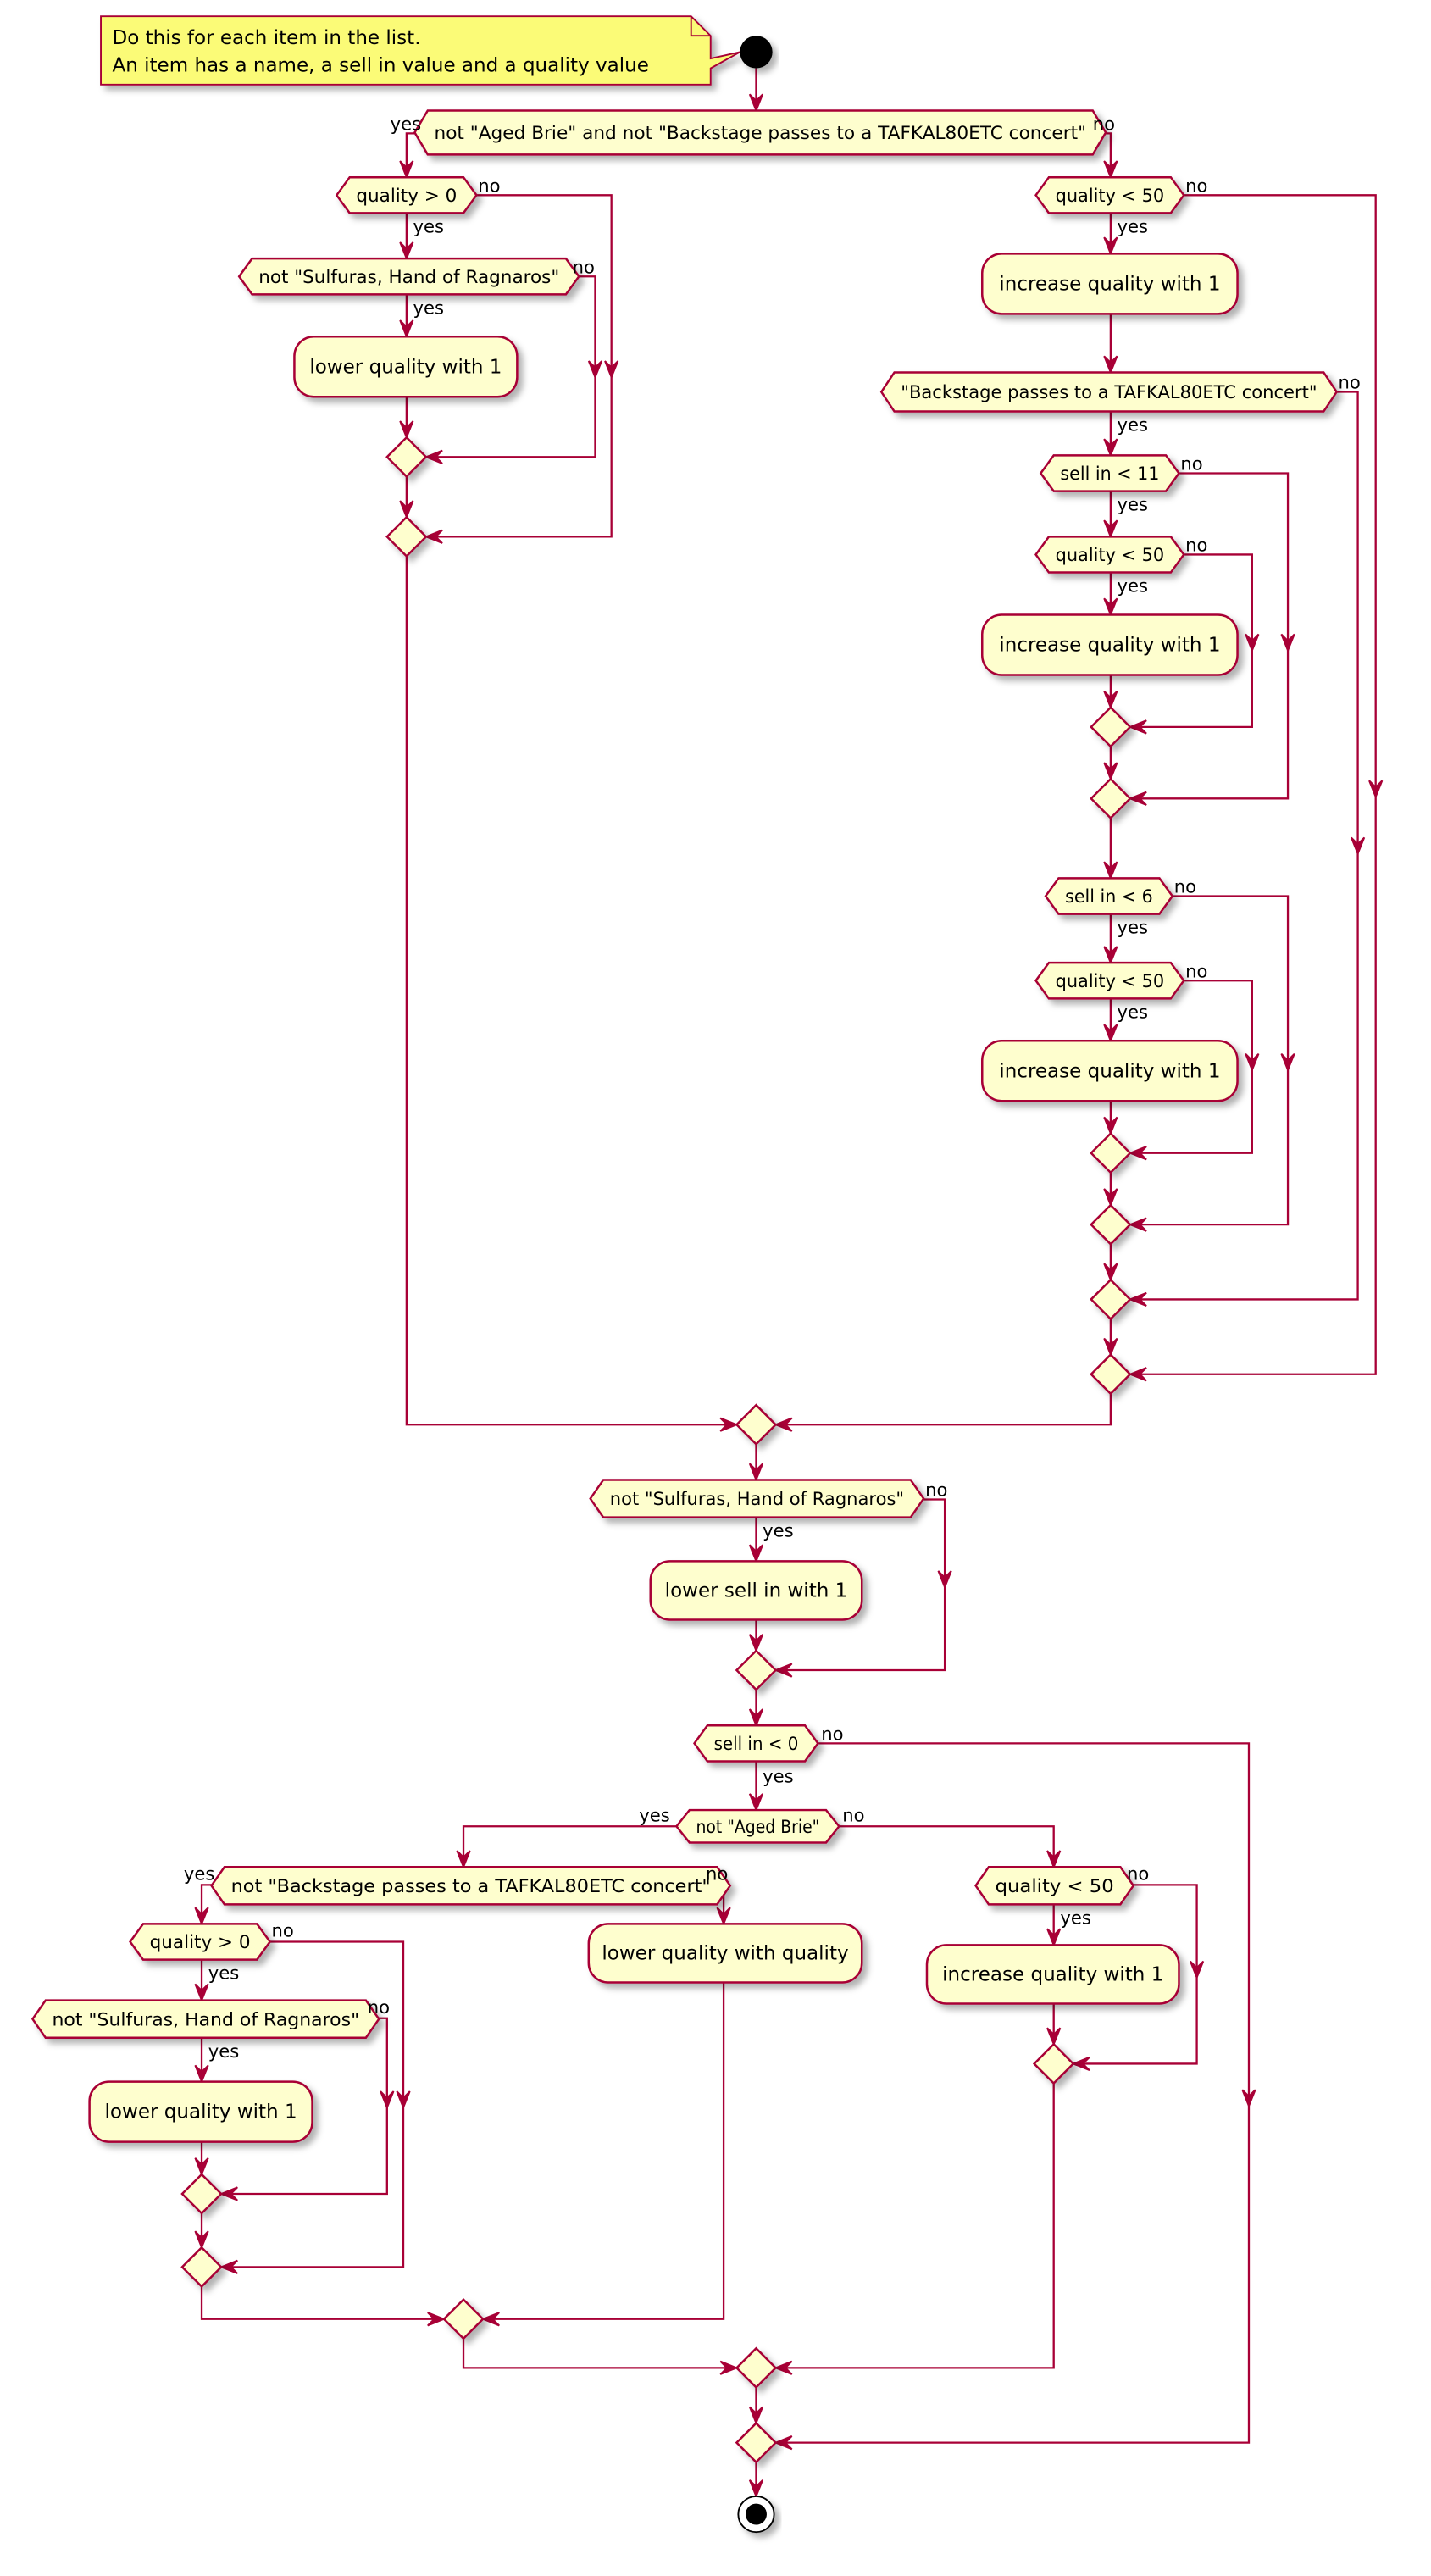 This screenshot has height=2576, width=1431. I want to click on action-label: lower sell in with 1, so click(756, 1591).